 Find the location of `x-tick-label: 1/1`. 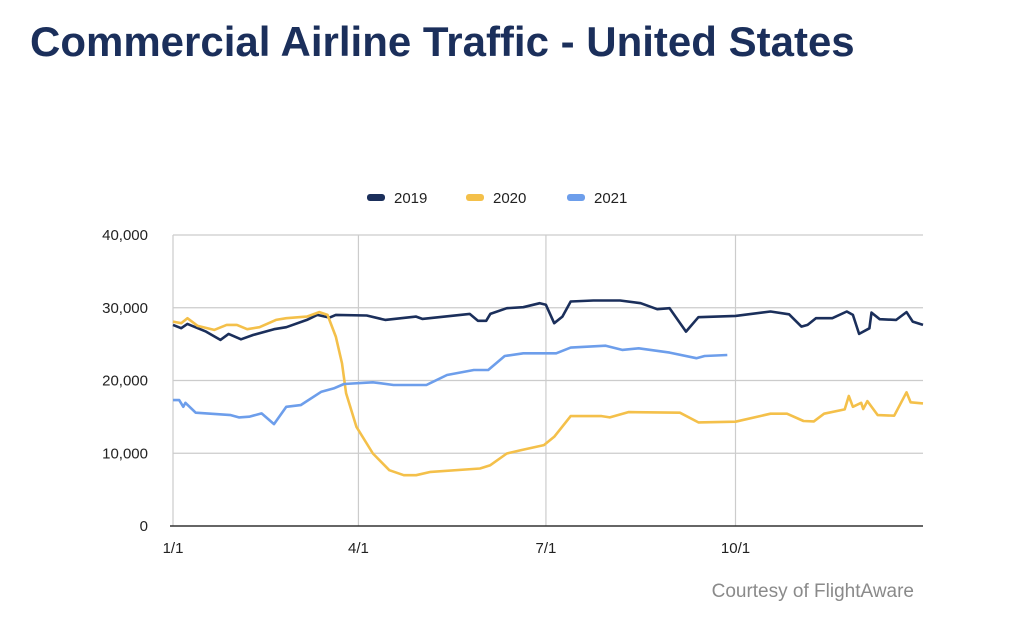

x-tick-label: 1/1 is located at coordinates (173, 548).